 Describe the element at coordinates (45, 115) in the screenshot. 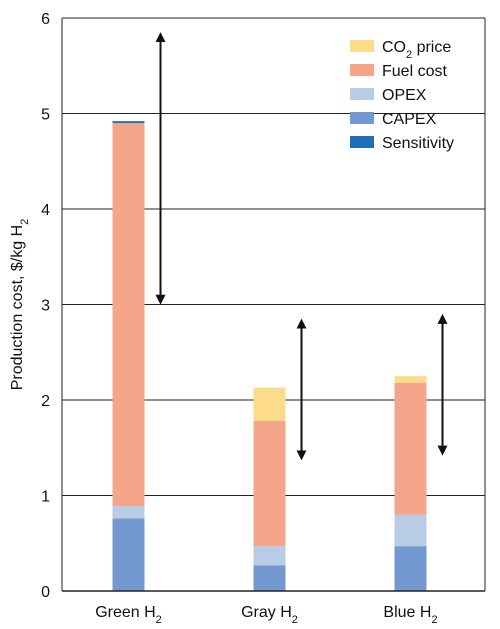

I see `y-tick-label: 5` at that location.